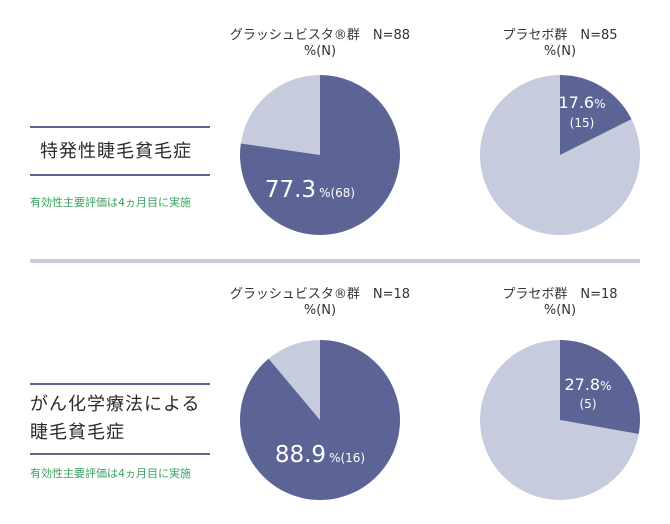 The width and height of the screenshot is (670, 524). I want to click on pie-3-title: グラッシュビスタ®群 N=18, so click(320, 294).